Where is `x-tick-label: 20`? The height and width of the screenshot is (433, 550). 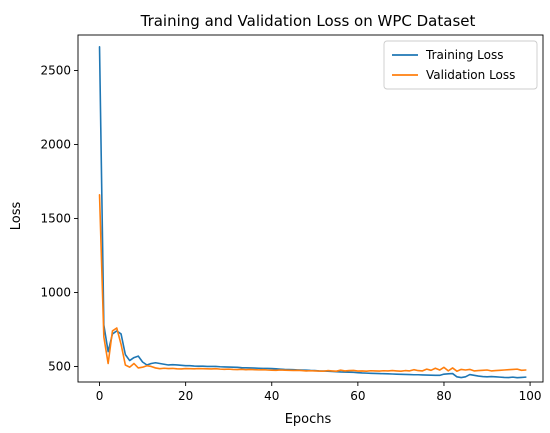 x-tick-label: 20 is located at coordinates (185, 396).